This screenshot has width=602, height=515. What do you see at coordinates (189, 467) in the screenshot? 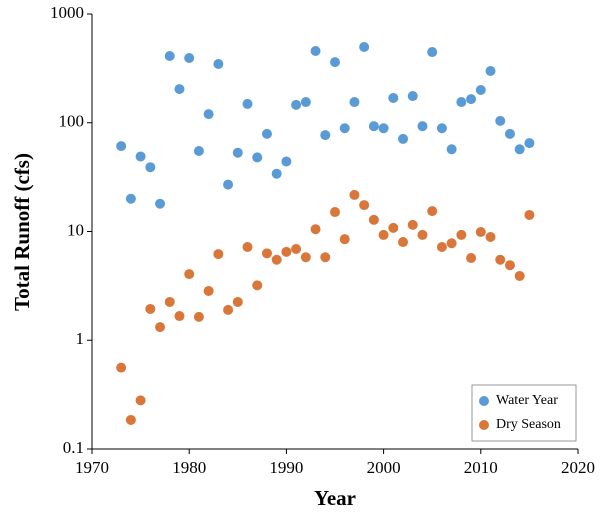
I see `x-tick-label: 1980` at bounding box center [189, 467].